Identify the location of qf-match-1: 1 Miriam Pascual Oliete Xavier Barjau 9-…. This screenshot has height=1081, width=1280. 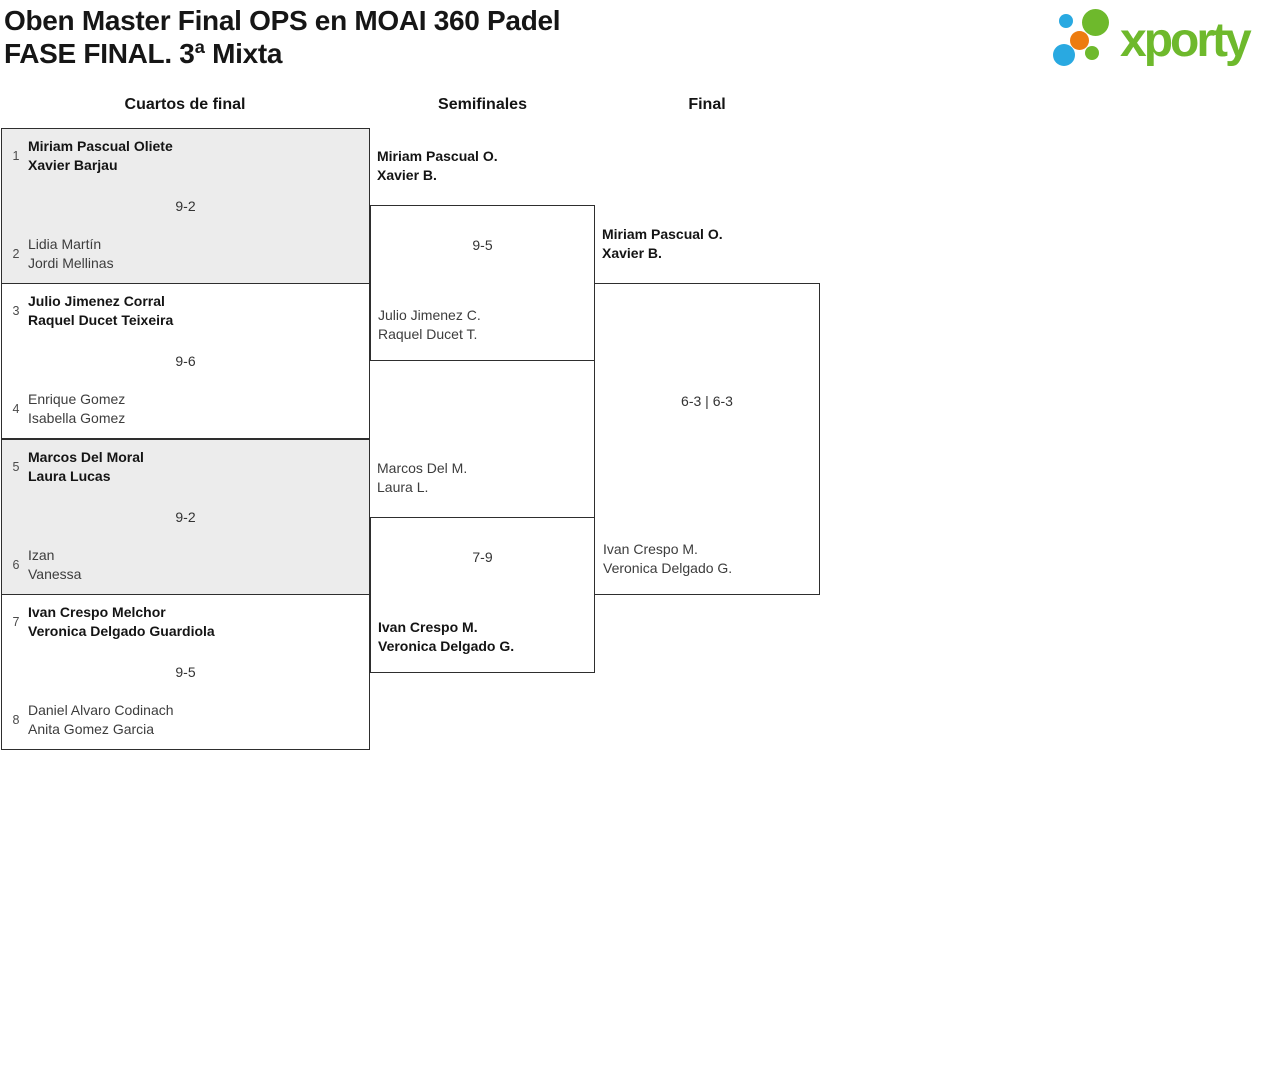
(185, 206).